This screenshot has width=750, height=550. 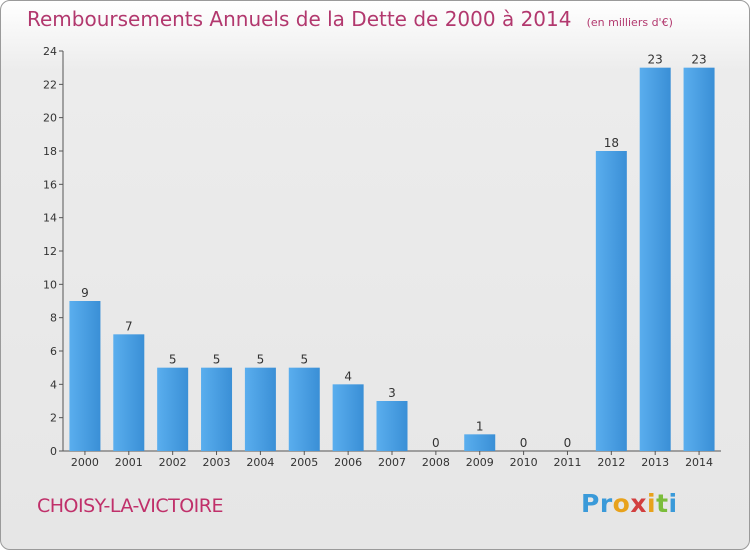 I want to click on y-tick-label: 16, so click(x=50, y=184).